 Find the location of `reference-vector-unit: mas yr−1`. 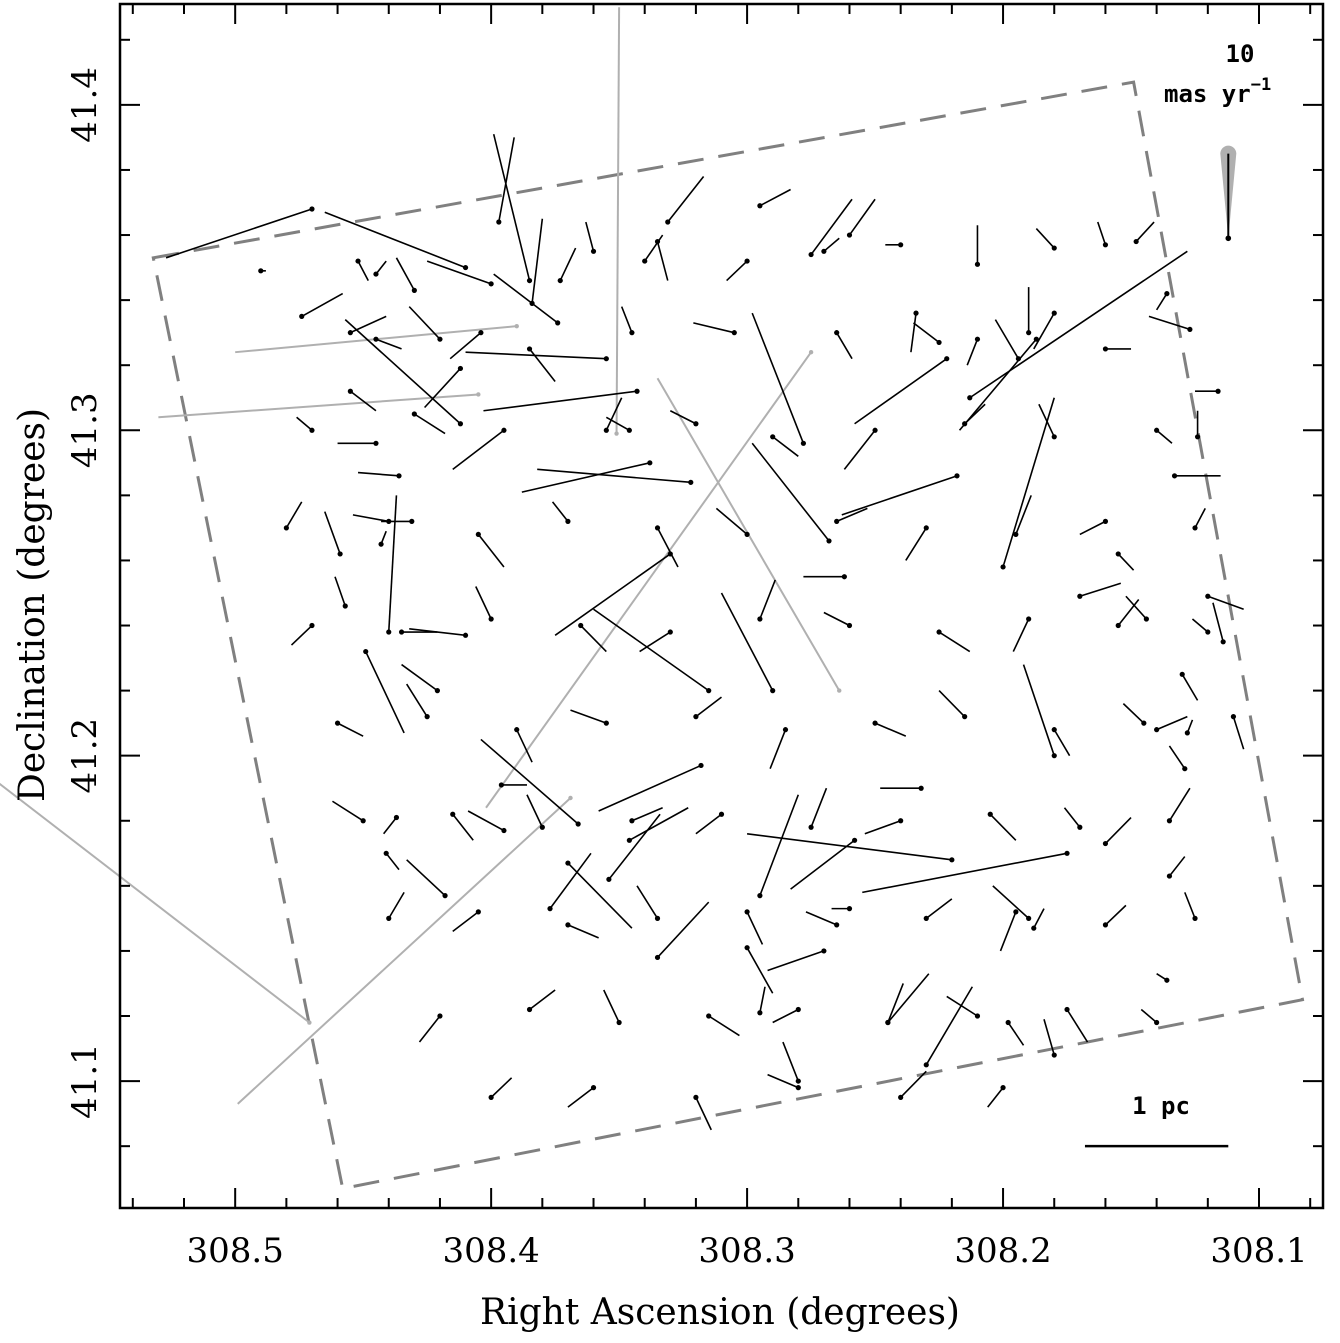

reference-vector-unit: mas yr−1 is located at coordinates (1217, 91).